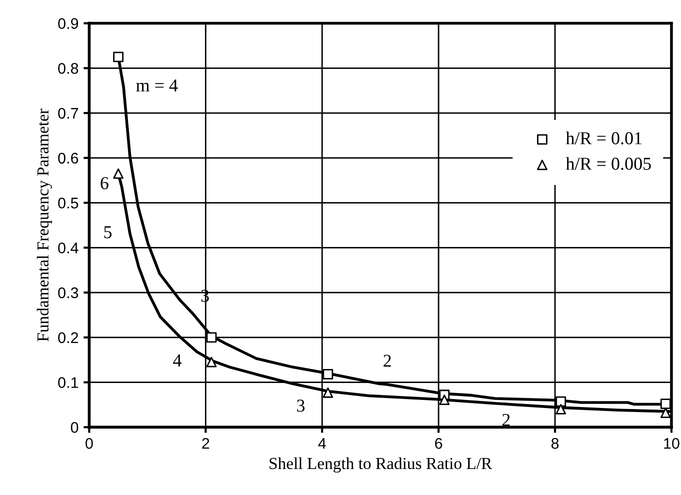  Describe the element at coordinates (157, 85) in the screenshot. I see `annotation: m = 4` at that location.